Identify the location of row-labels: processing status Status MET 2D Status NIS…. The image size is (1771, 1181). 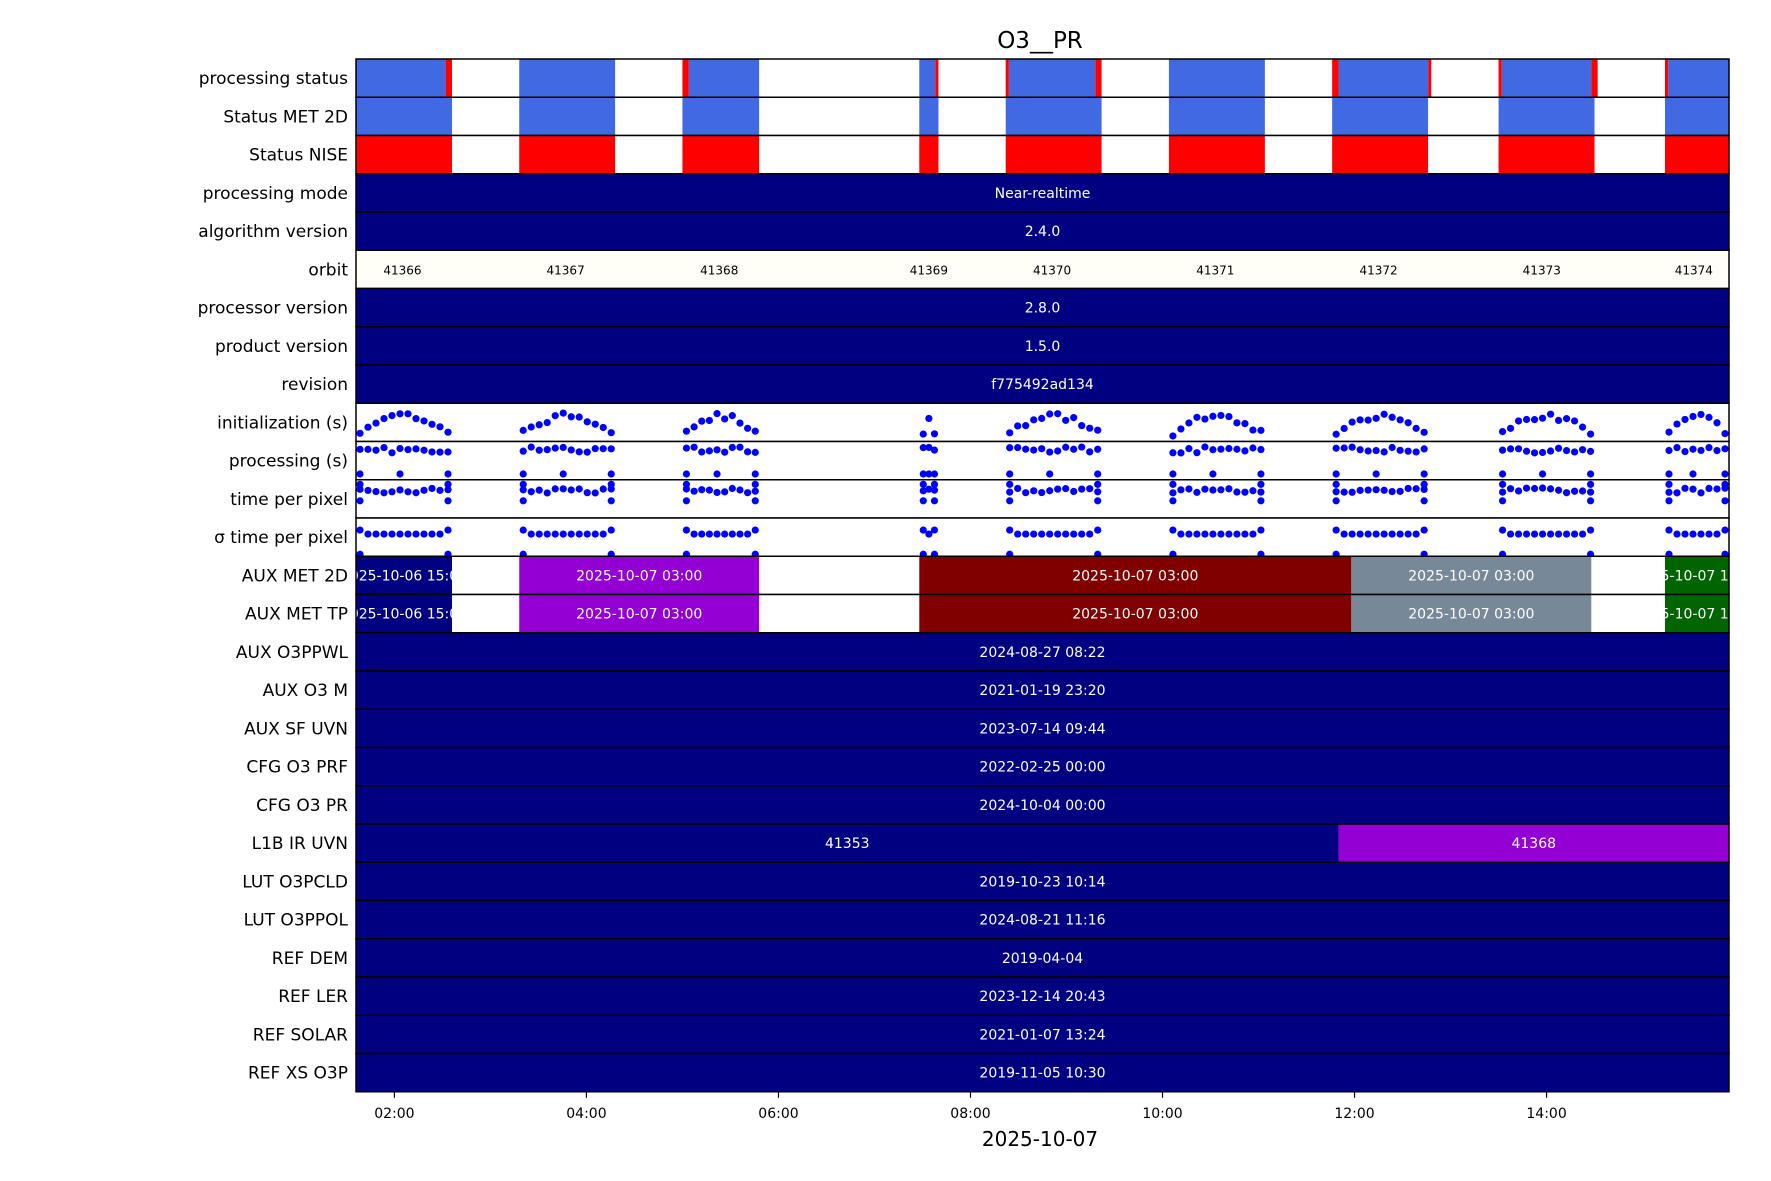
(273, 576).